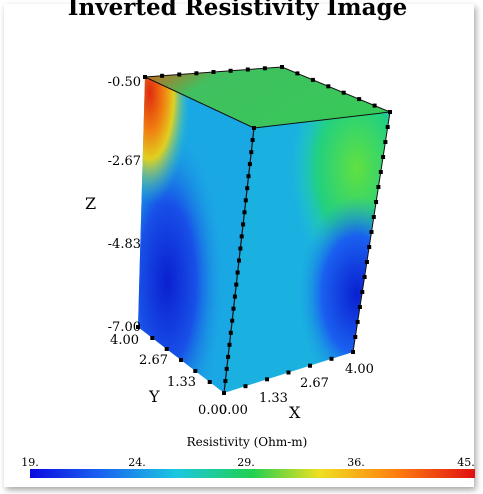 The width and height of the screenshot is (483, 494). I want to click on x-tick-1: 0.00, so click(233, 410).